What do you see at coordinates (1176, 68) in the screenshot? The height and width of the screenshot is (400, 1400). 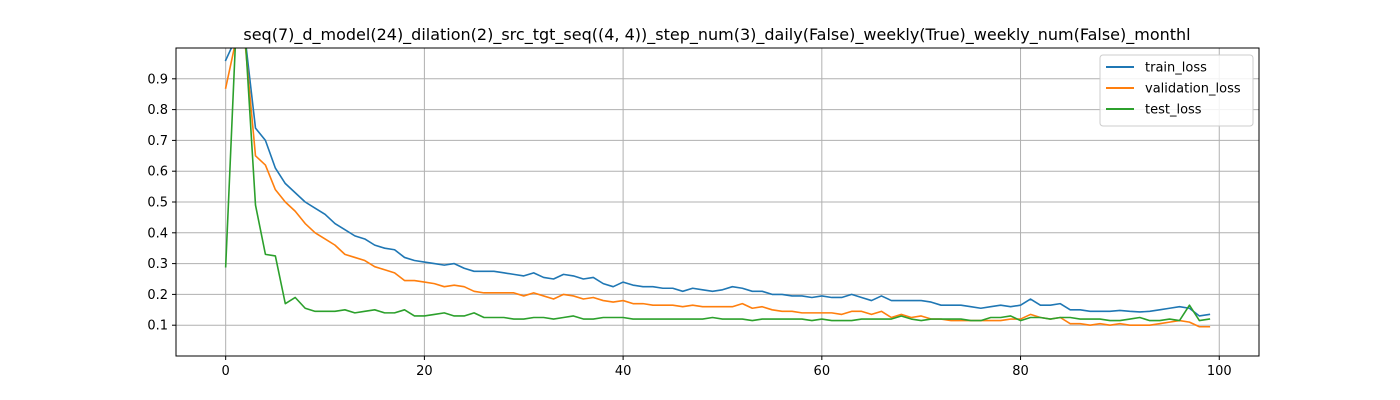 I see `legend-label: train_loss` at bounding box center [1176, 68].